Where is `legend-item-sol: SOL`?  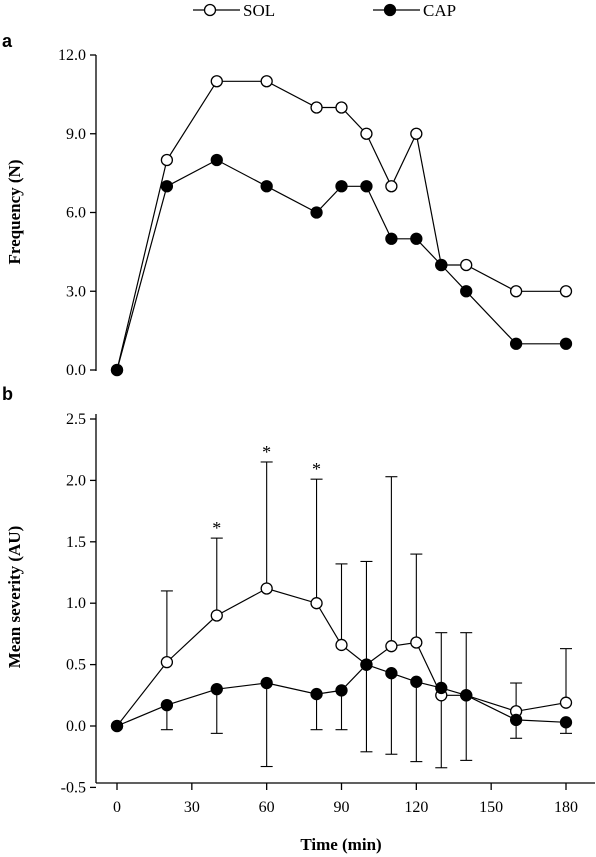 legend-item-sol: SOL is located at coordinates (234, 10).